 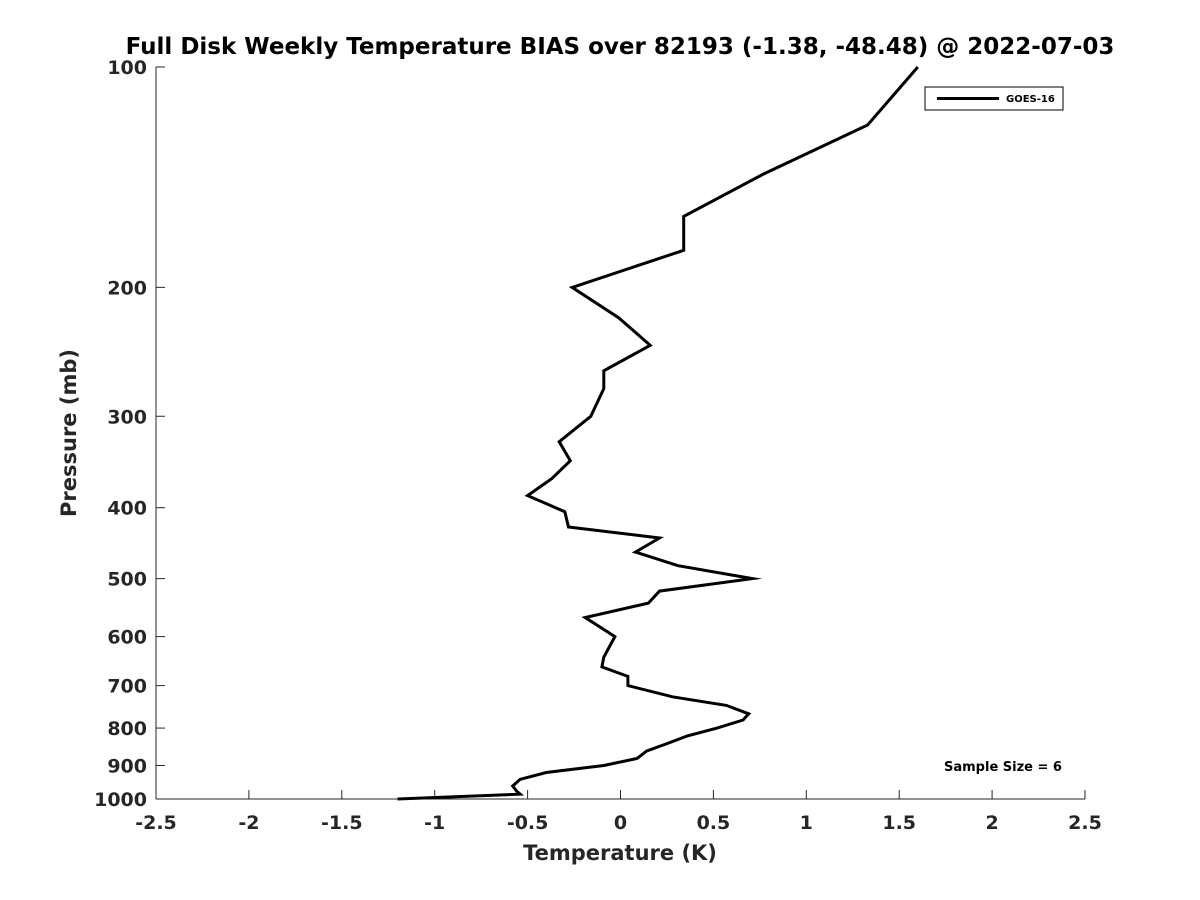 I want to click on x-tick-label: -1.5, so click(x=342, y=823).